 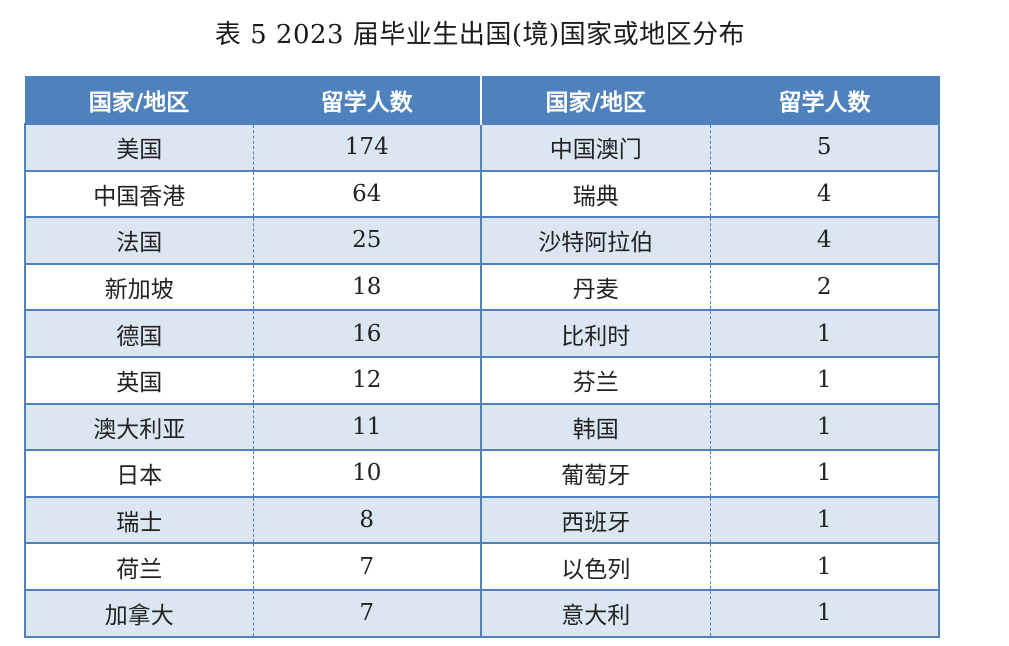 I want to click on count-cell: 174, so click(x=367, y=147).